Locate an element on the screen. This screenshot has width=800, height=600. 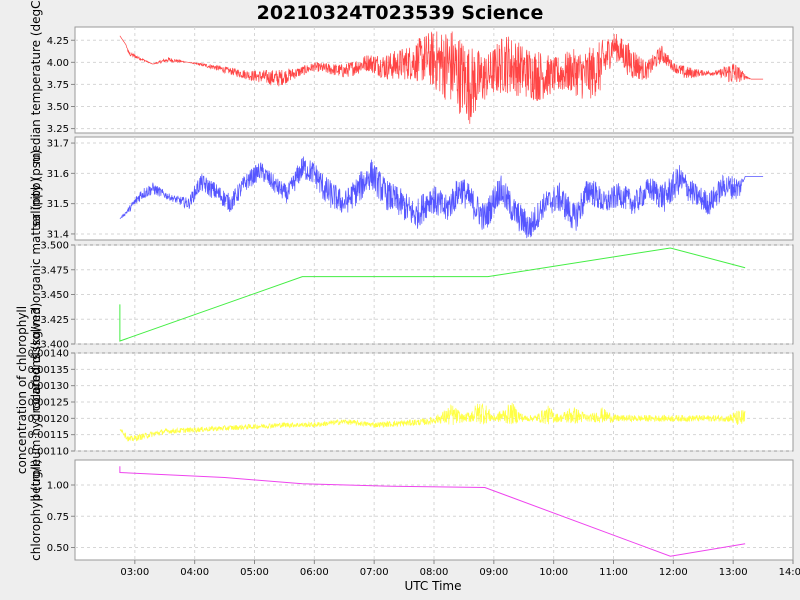
y-tick-label: 4.00 is located at coordinates (58, 63).